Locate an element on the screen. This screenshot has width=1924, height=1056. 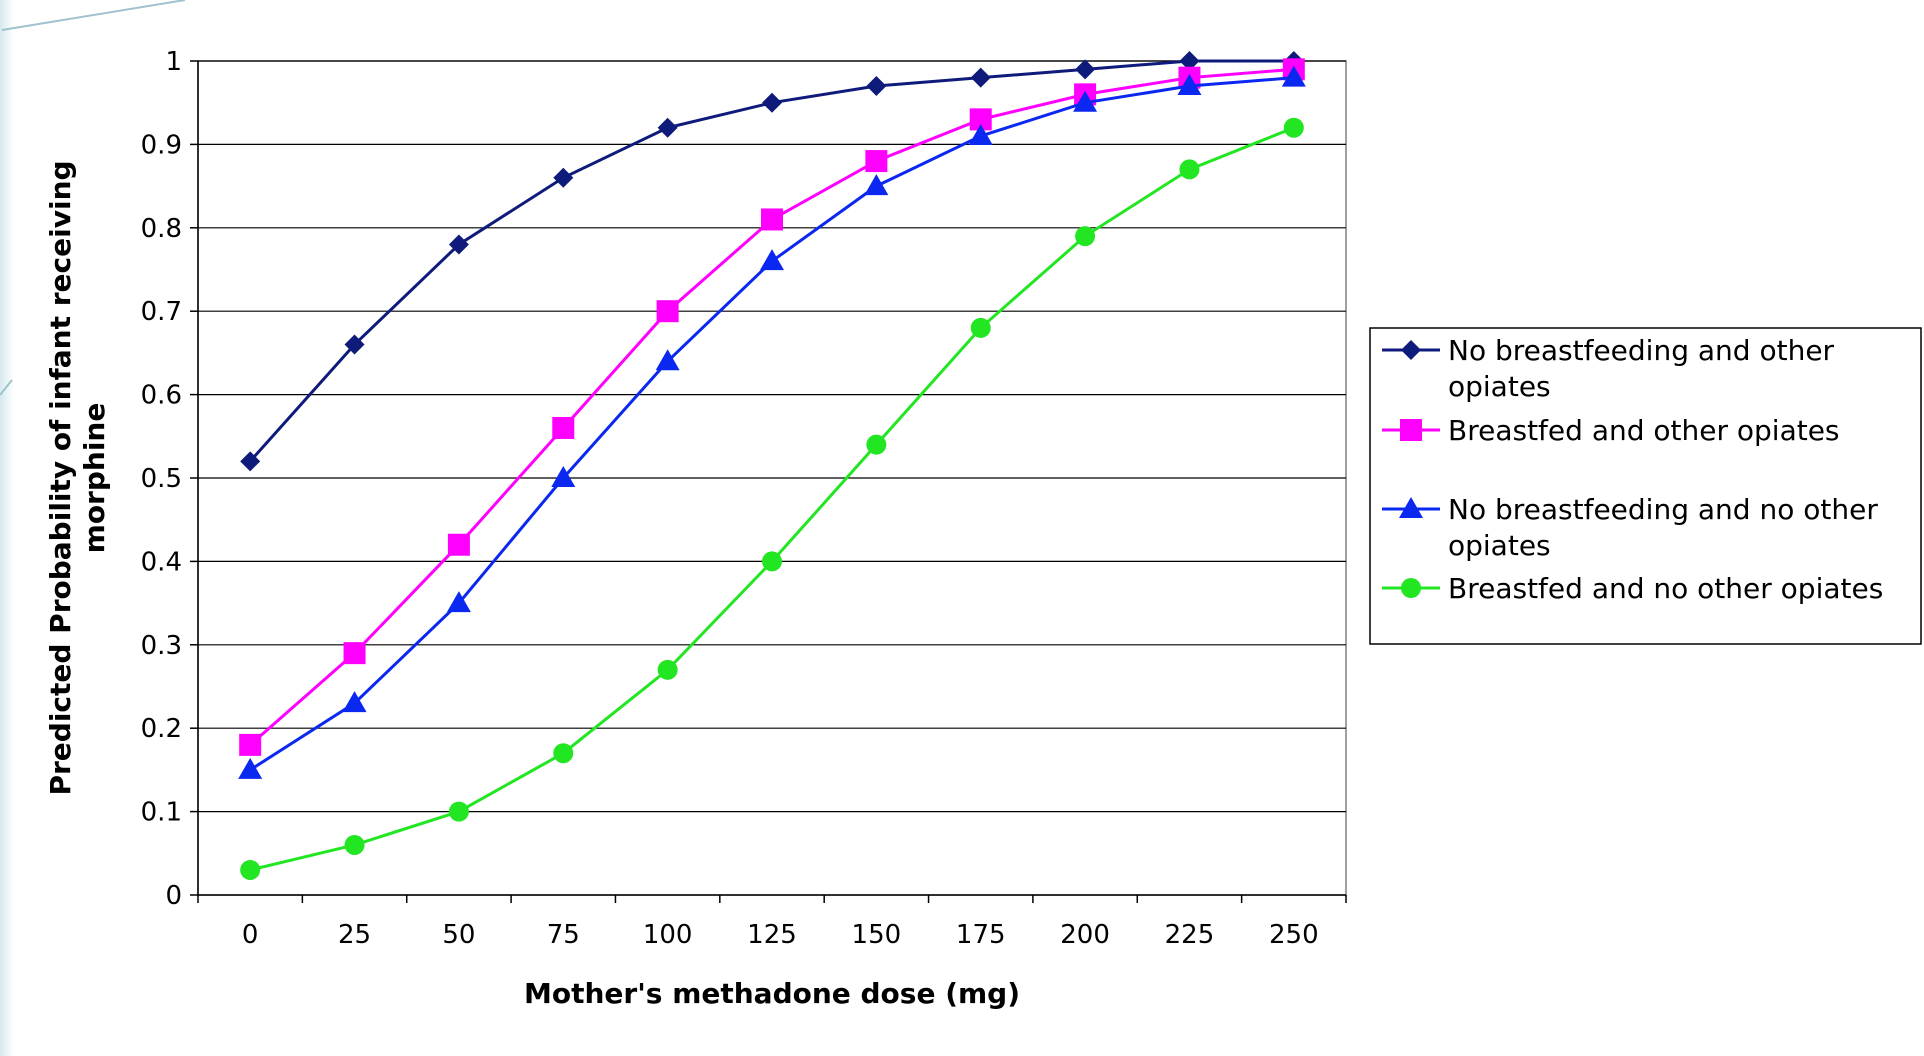
legend-label: Breastfed and other opiates is located at coordinates (1644, 430).